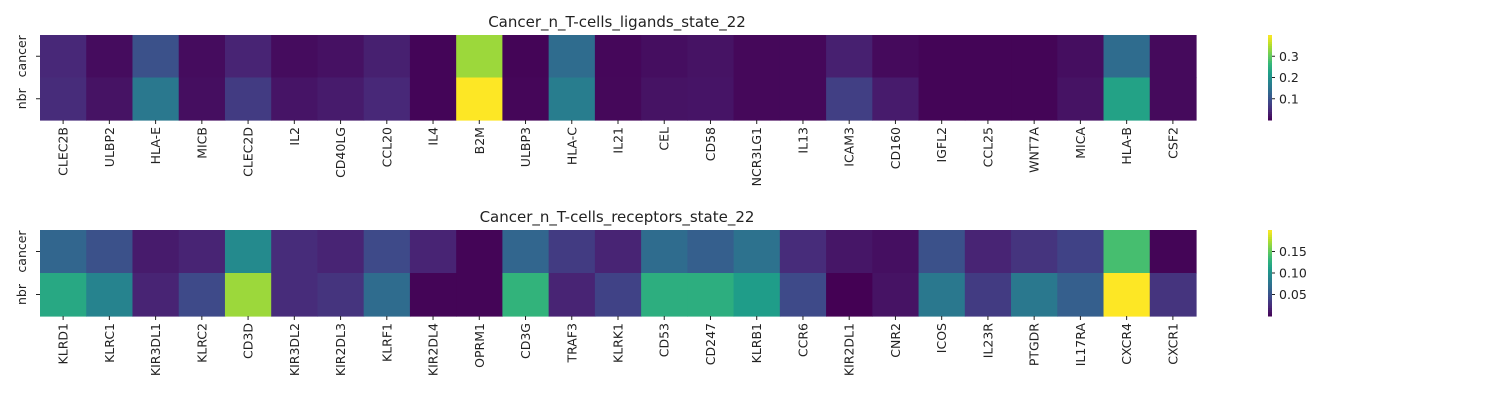 This screenshot has height=400, width=1500. What do you see at coordinates (294, 349) in the screenshot?
I see `column-label: KIR3DL2` at bounding box center [294, 349].